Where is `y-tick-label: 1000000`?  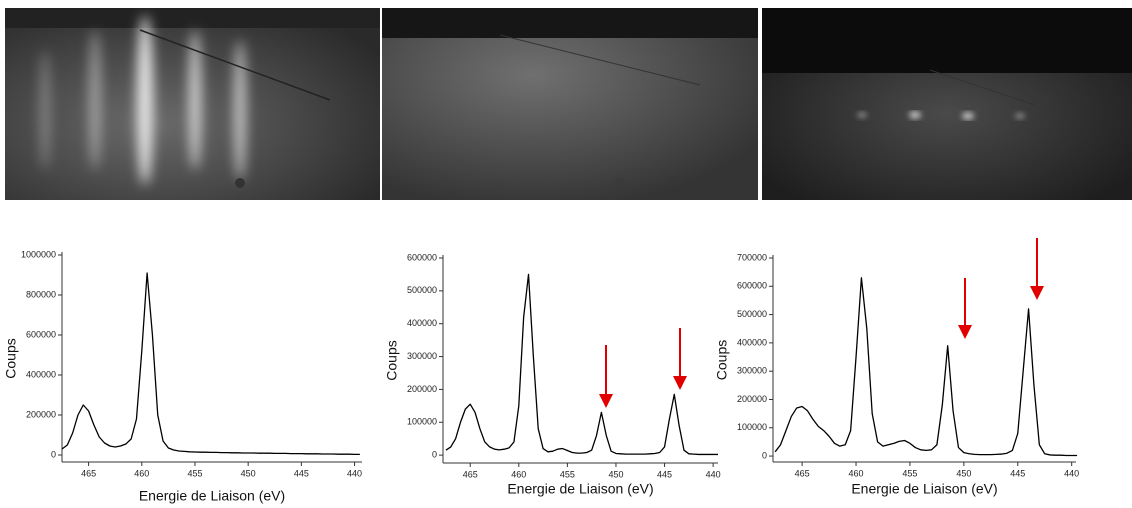 y-tick-label: 1000000 is located at coordinates (38, 254).